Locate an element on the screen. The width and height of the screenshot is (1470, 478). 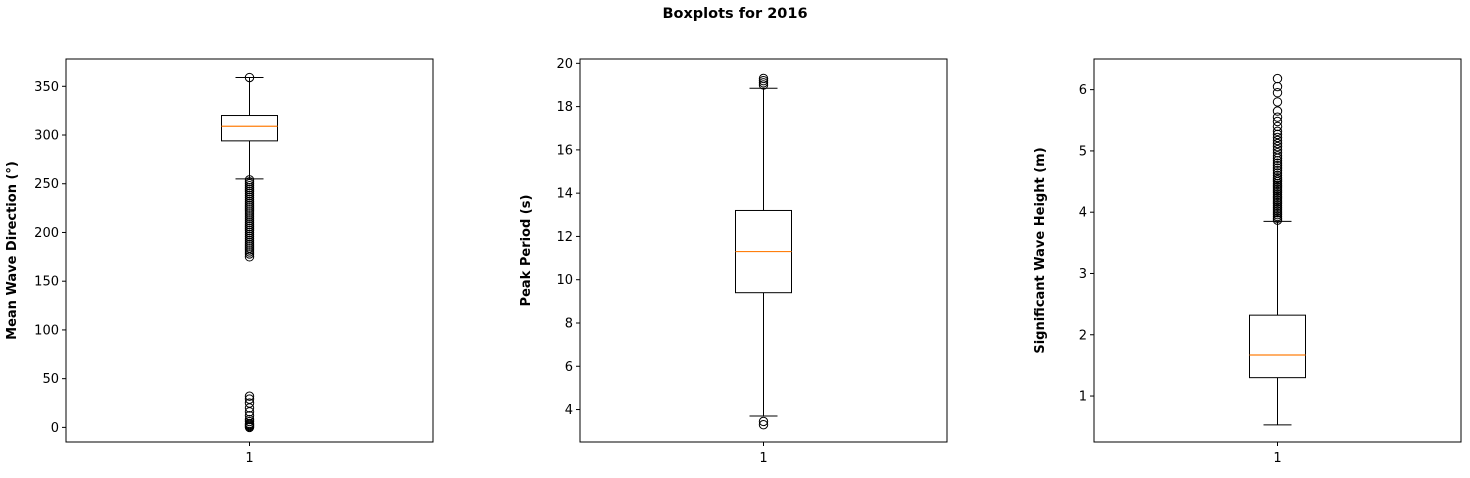
y-tick-label: 1 is located at coordinates (1083, 397).